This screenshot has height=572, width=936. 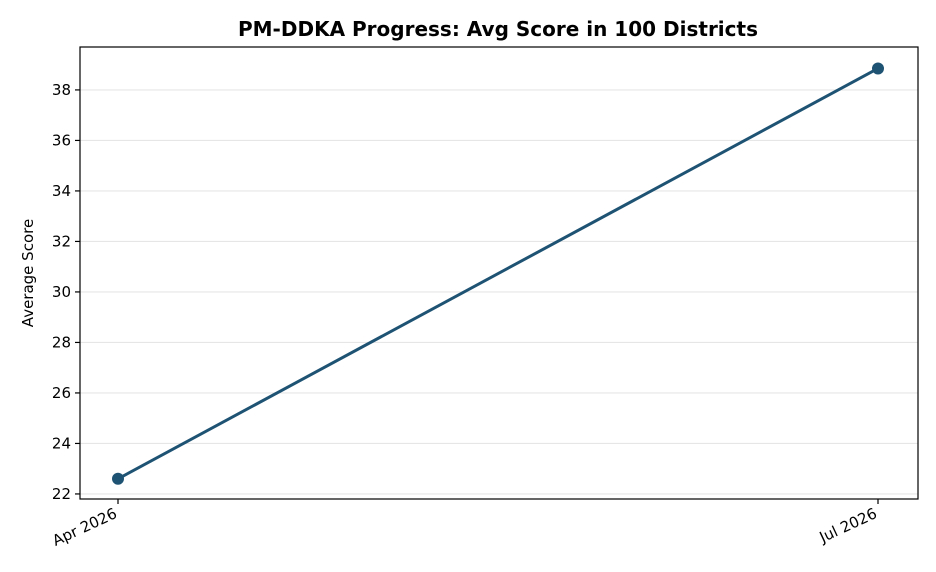 What do you see at coordinates (61, 241) in the screenshot?
I see `y-tick-label: 32` at bounding box center [61, 241].